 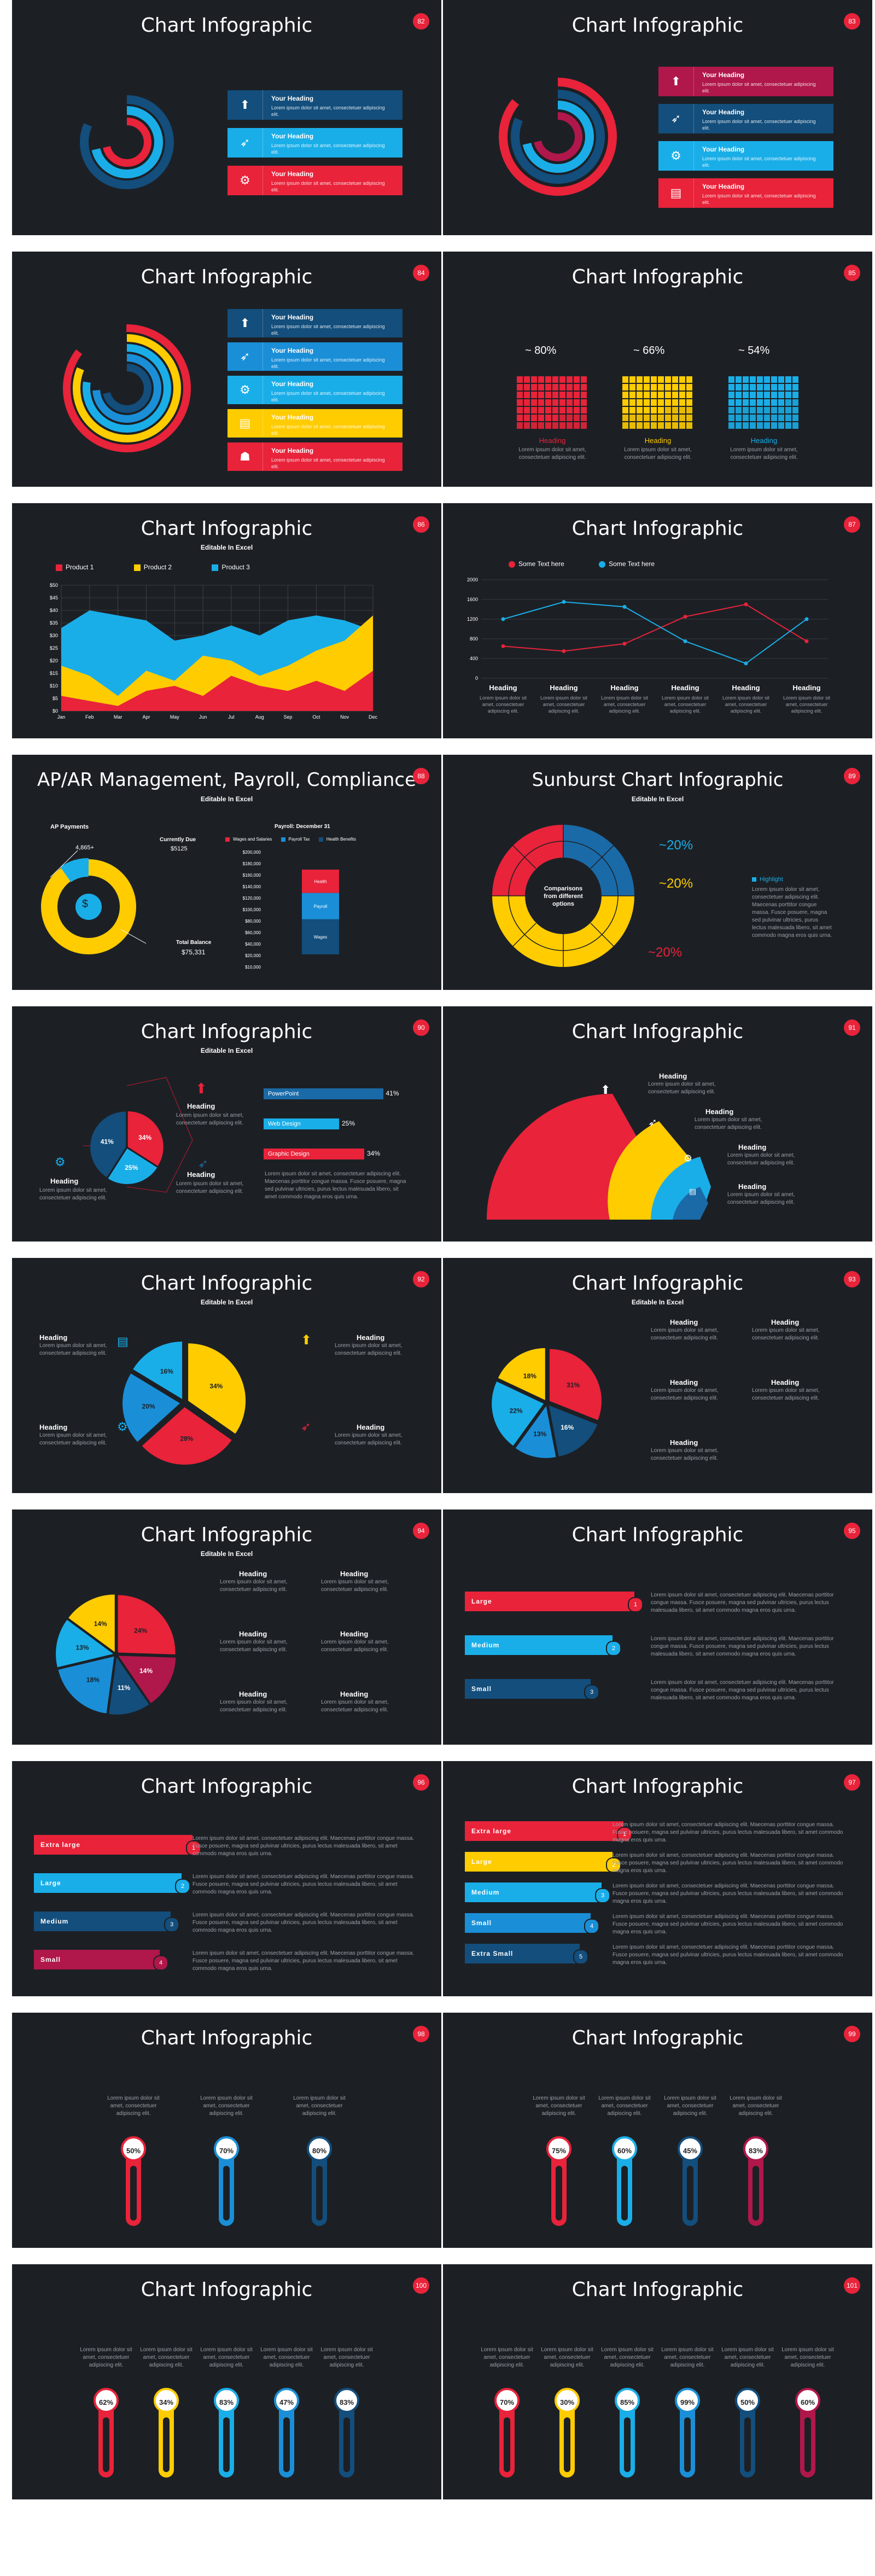 What do you see at coordinates (194, 943) in the screenshot?
I see `total-label: Total Balance` at bounding box center [194, 943].